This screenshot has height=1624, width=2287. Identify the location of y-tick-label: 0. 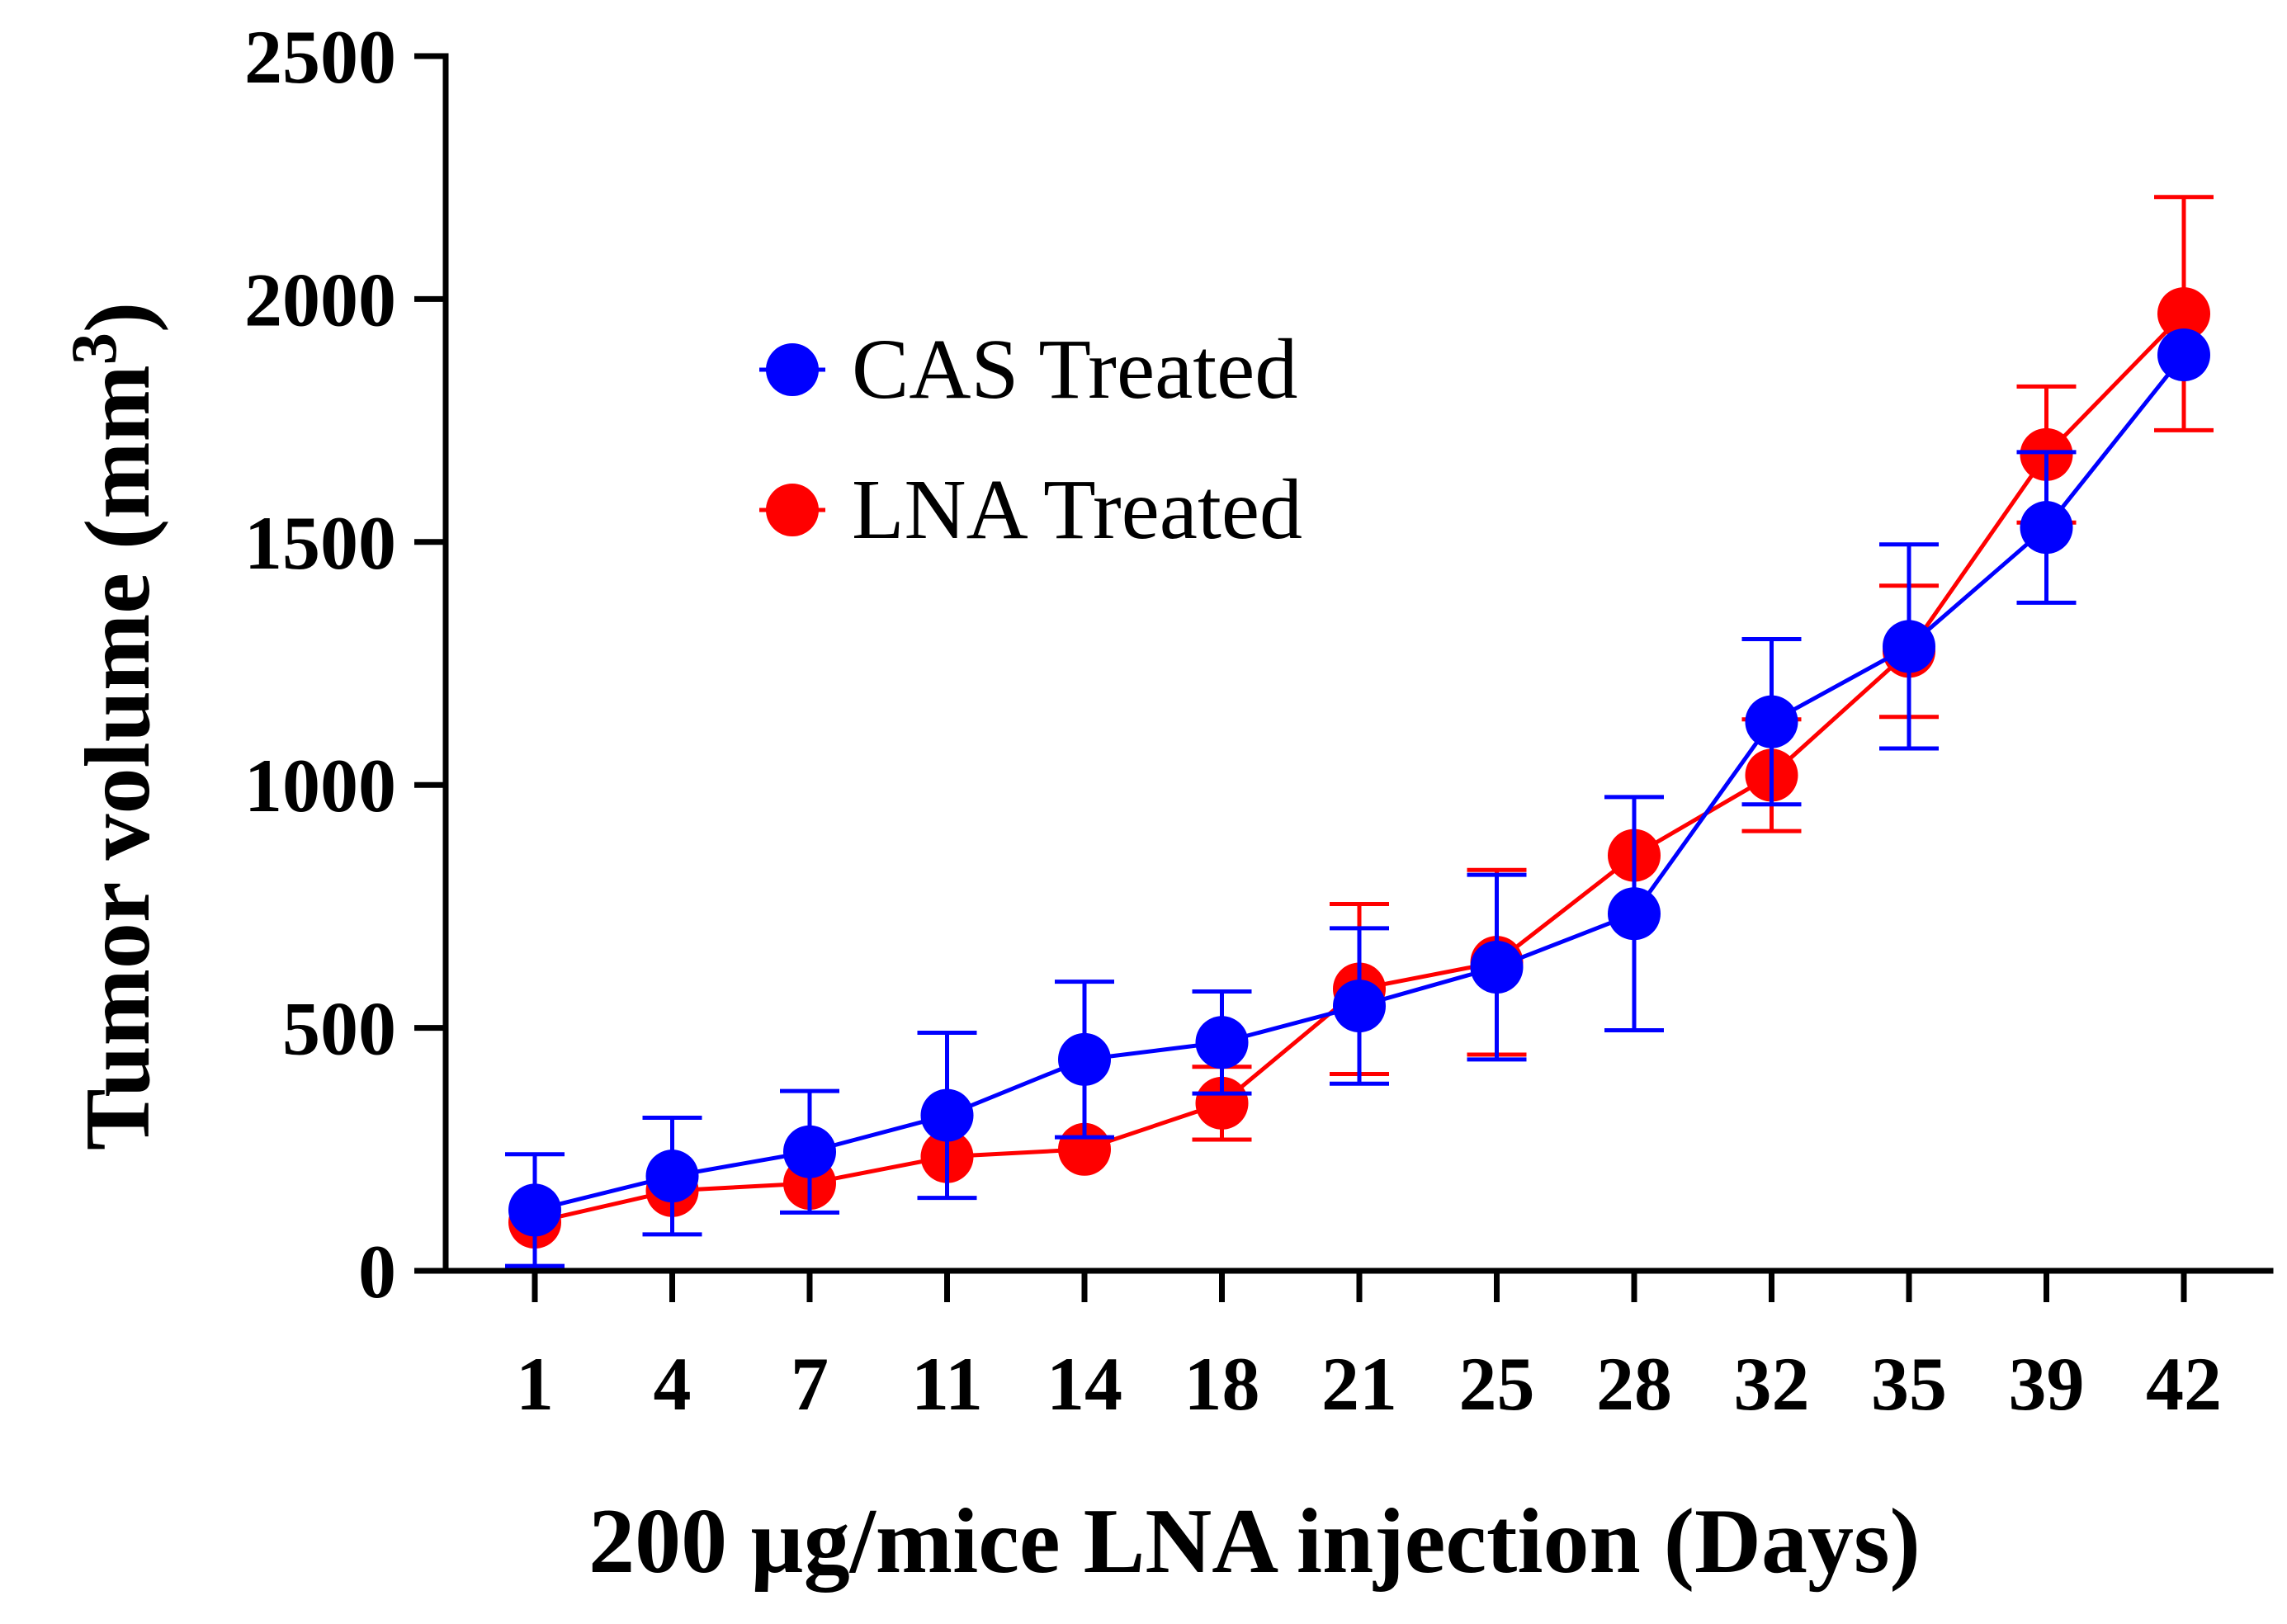
(377, 1272).